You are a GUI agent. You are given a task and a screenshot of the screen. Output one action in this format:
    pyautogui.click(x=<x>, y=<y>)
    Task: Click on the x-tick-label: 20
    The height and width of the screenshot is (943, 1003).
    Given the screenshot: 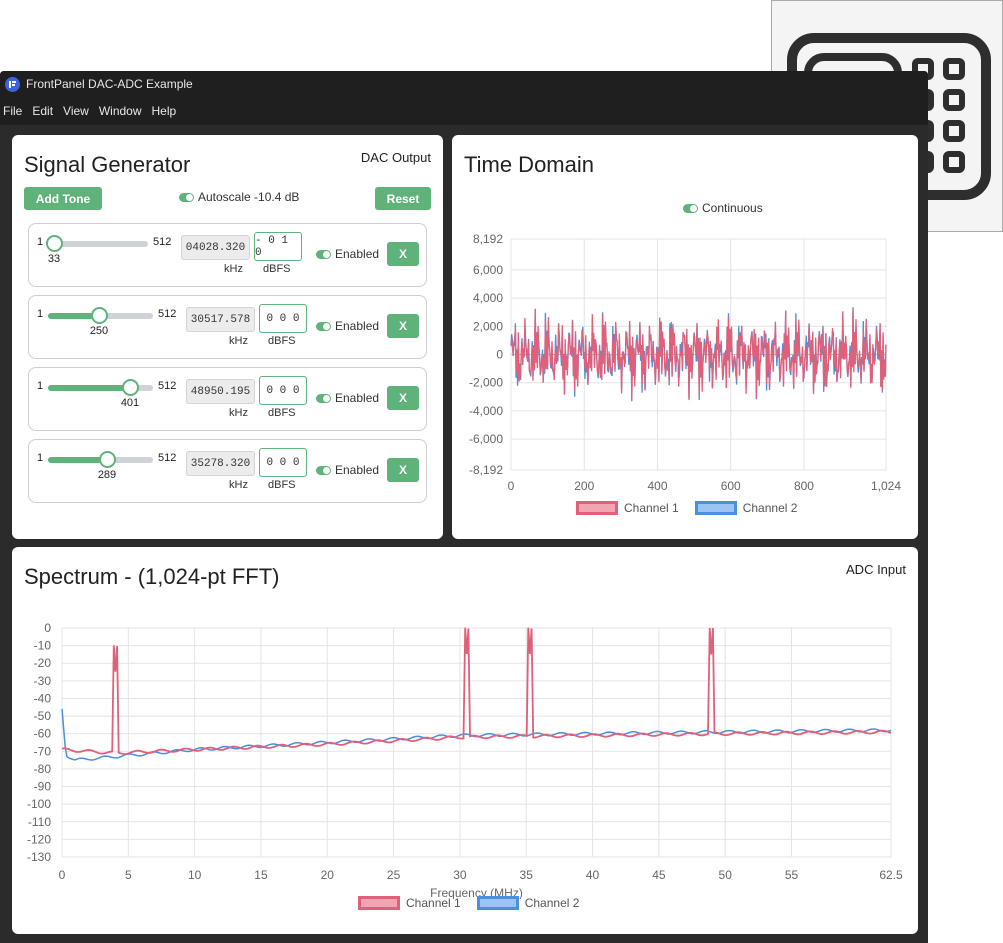 What is the action you would take?
    pyautogui.click(x=328, y=875)
    